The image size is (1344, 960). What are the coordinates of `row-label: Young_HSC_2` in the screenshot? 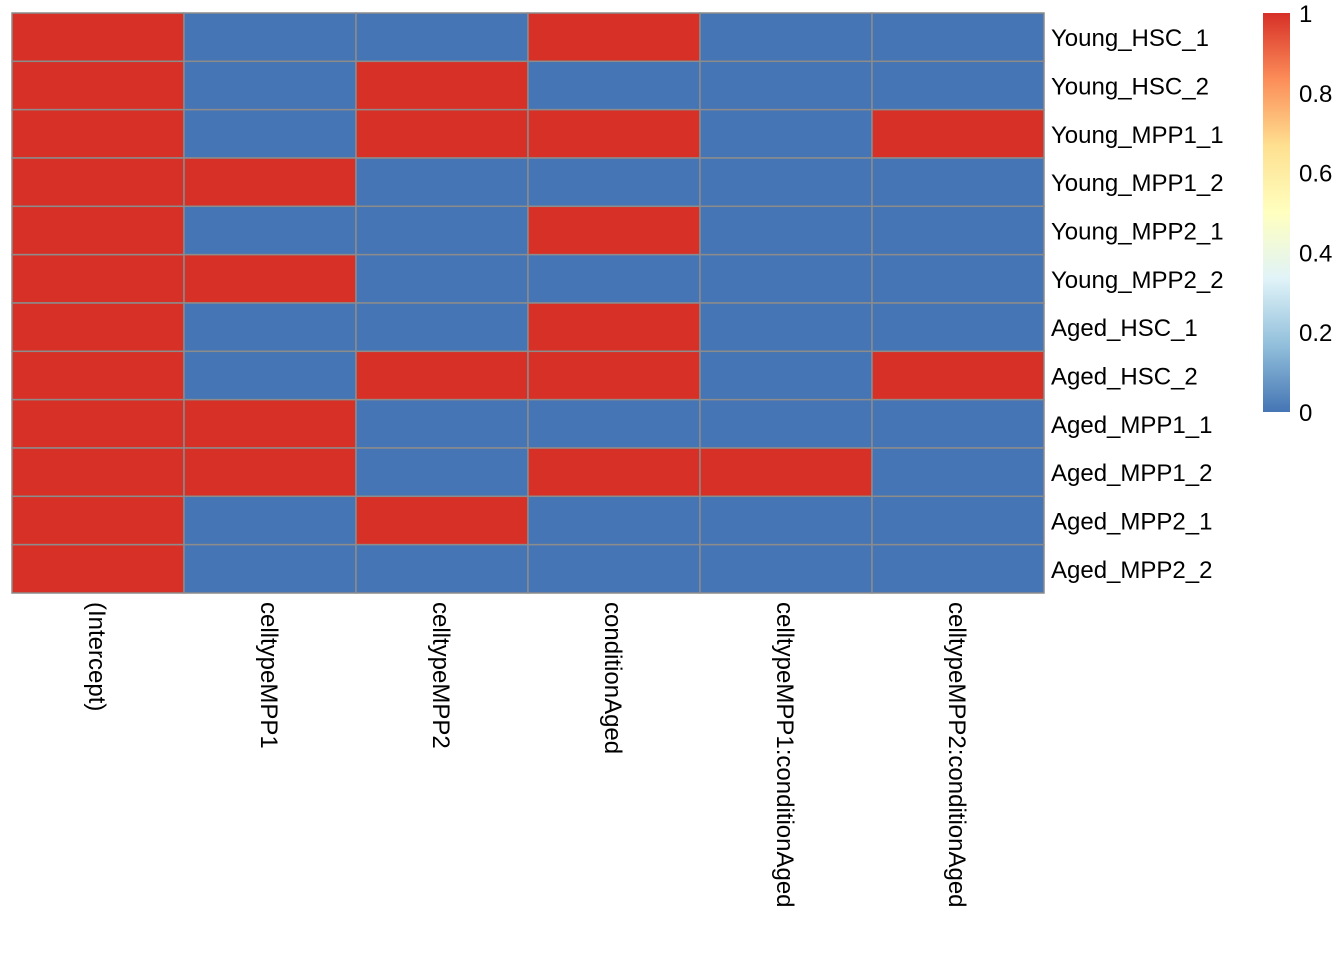 It's located at (1130, 87).